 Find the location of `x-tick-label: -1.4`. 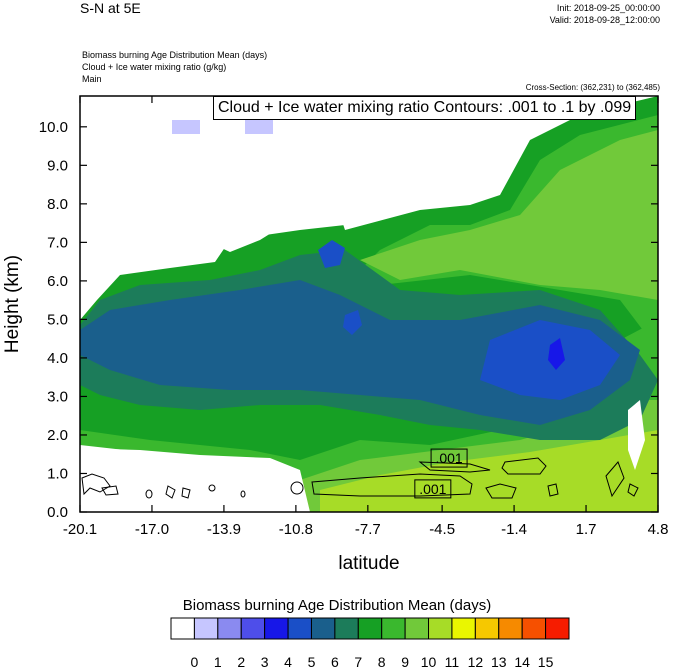

x-tick-label: -1.4 is located at coordinates (514, 529).